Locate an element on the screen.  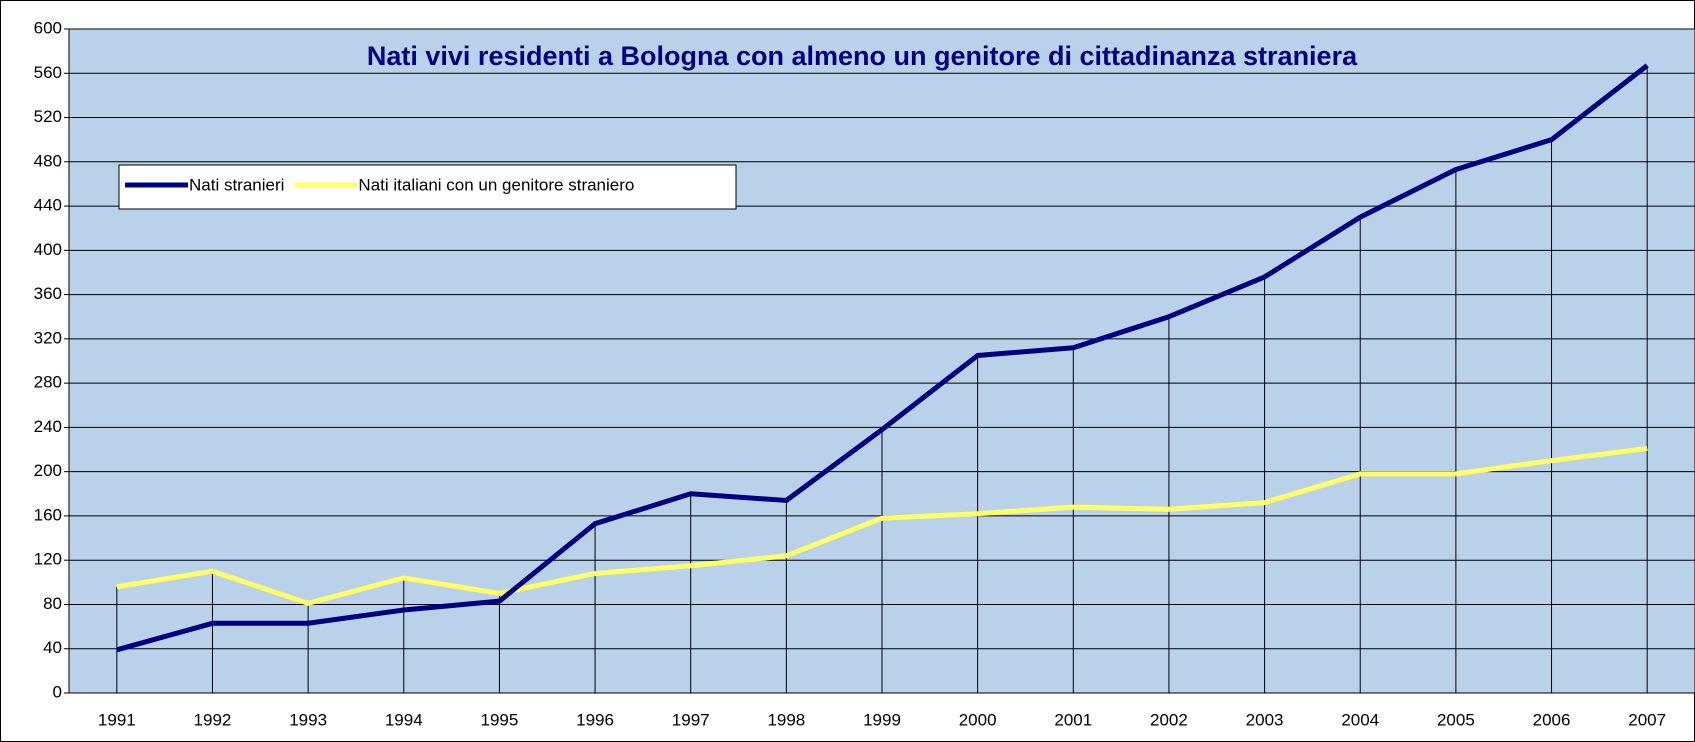
y-tick-label: 280 is located at coordinates (48, 382).